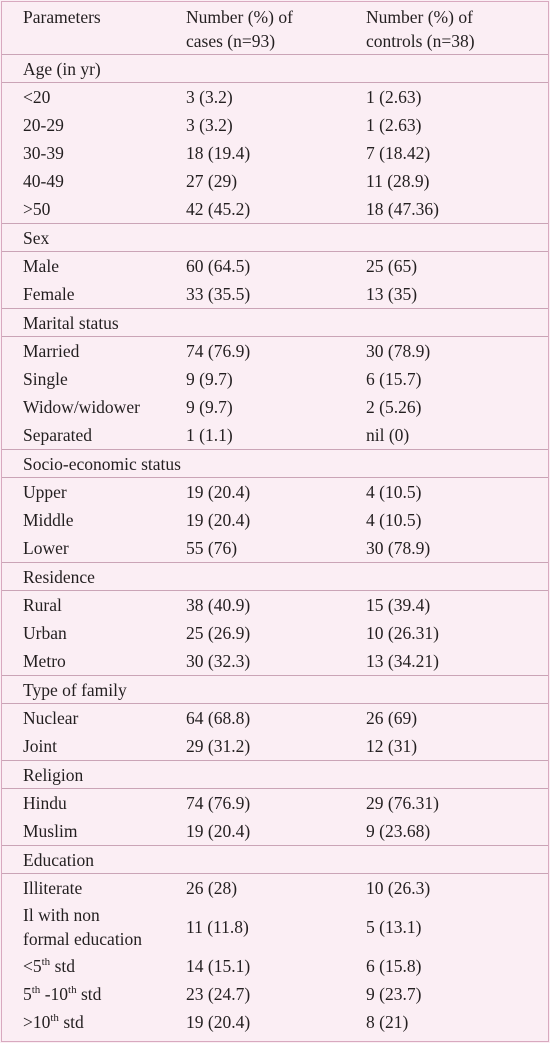 The height and width of the screenshot is (1043, 550). I want to click on row-label: 40-49, so click(43, 181).